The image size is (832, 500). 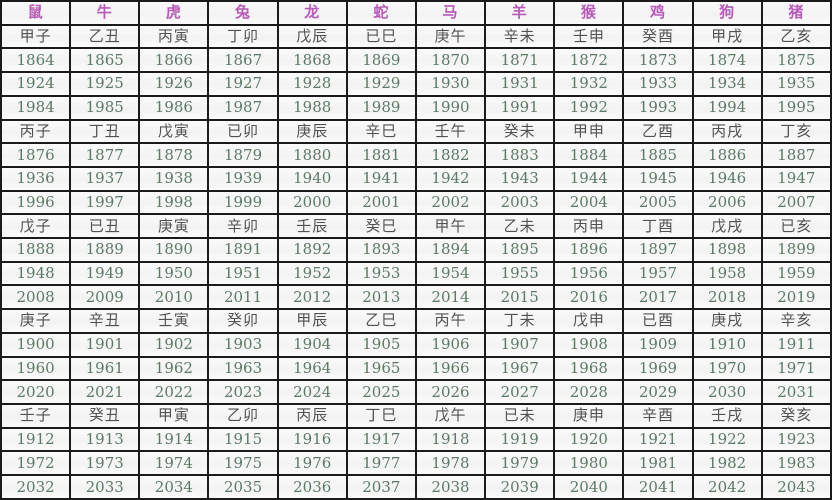 I want to click on year-cell: 1890, so click(x=174, y=250).